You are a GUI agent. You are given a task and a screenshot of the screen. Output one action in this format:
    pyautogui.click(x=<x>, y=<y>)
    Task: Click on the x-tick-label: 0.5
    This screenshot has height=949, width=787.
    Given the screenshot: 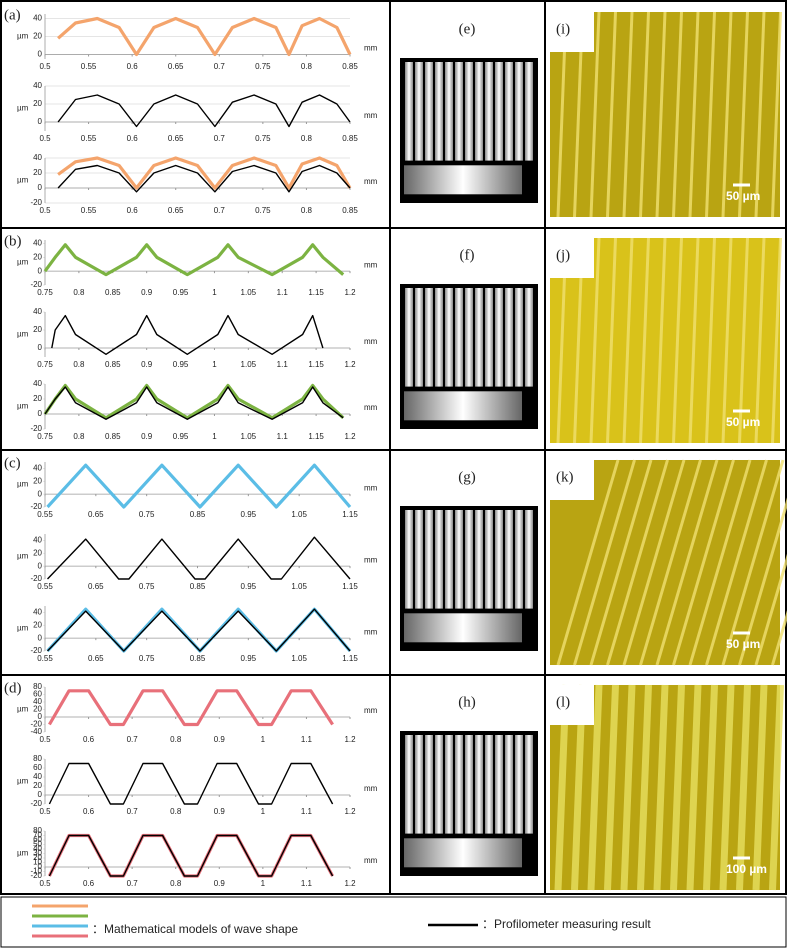 What is the action you would take?
    pyautogui.click(x=45, y=138)
    